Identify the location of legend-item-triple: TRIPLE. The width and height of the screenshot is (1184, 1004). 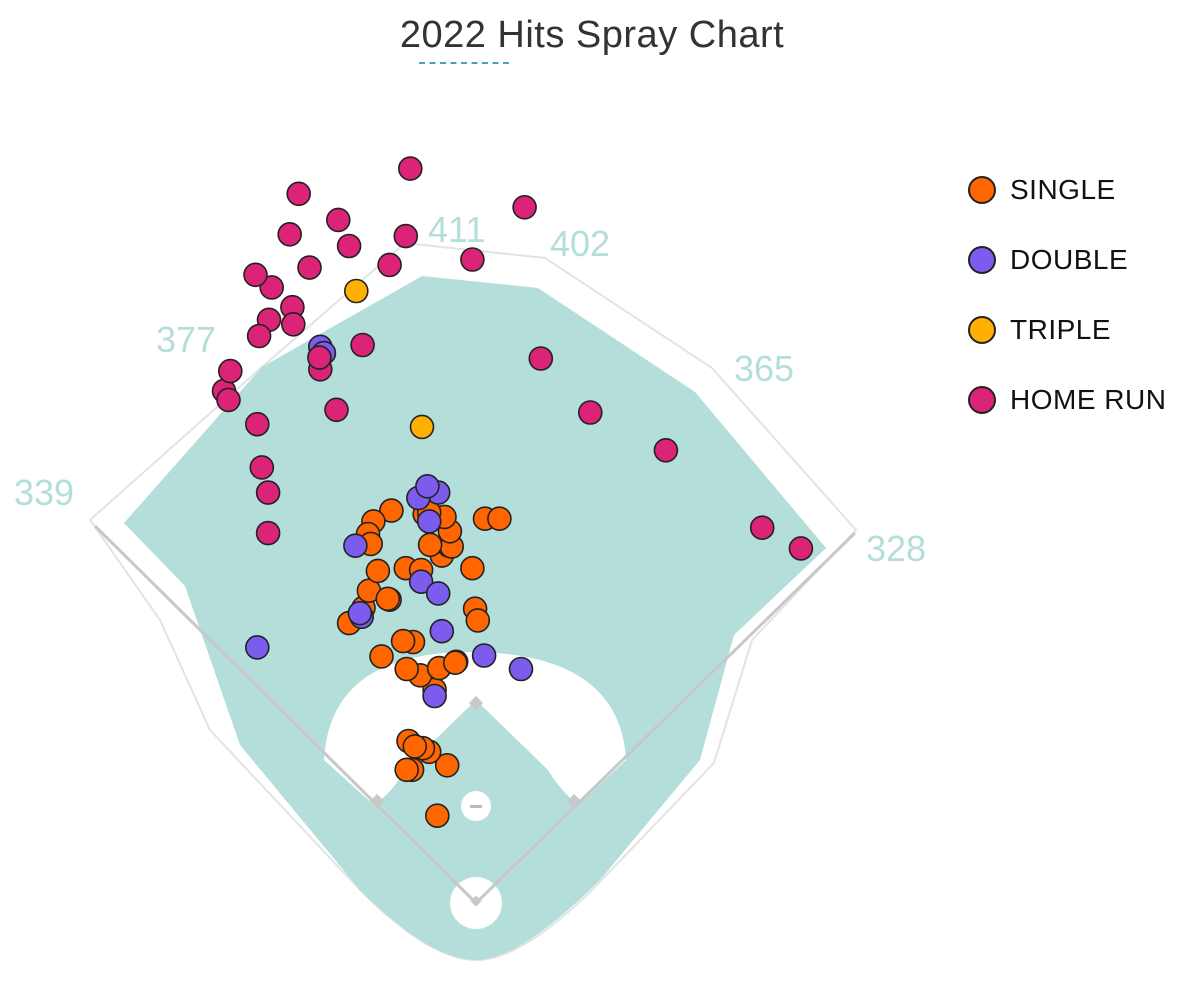
(1067, 330).